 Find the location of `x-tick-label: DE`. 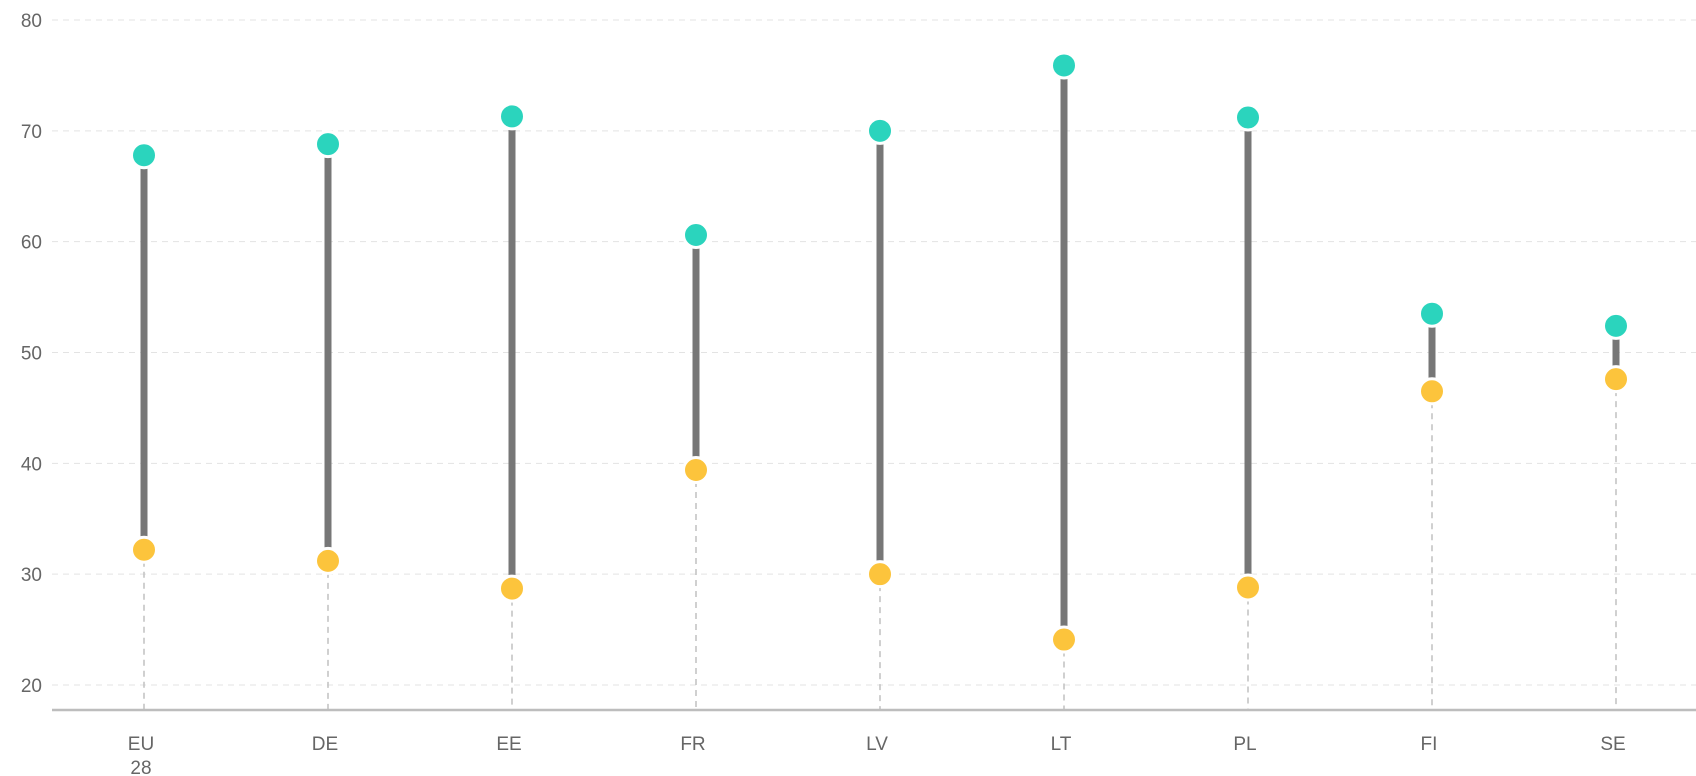

x-tick-label: DE is located at coordinates (325, 744).